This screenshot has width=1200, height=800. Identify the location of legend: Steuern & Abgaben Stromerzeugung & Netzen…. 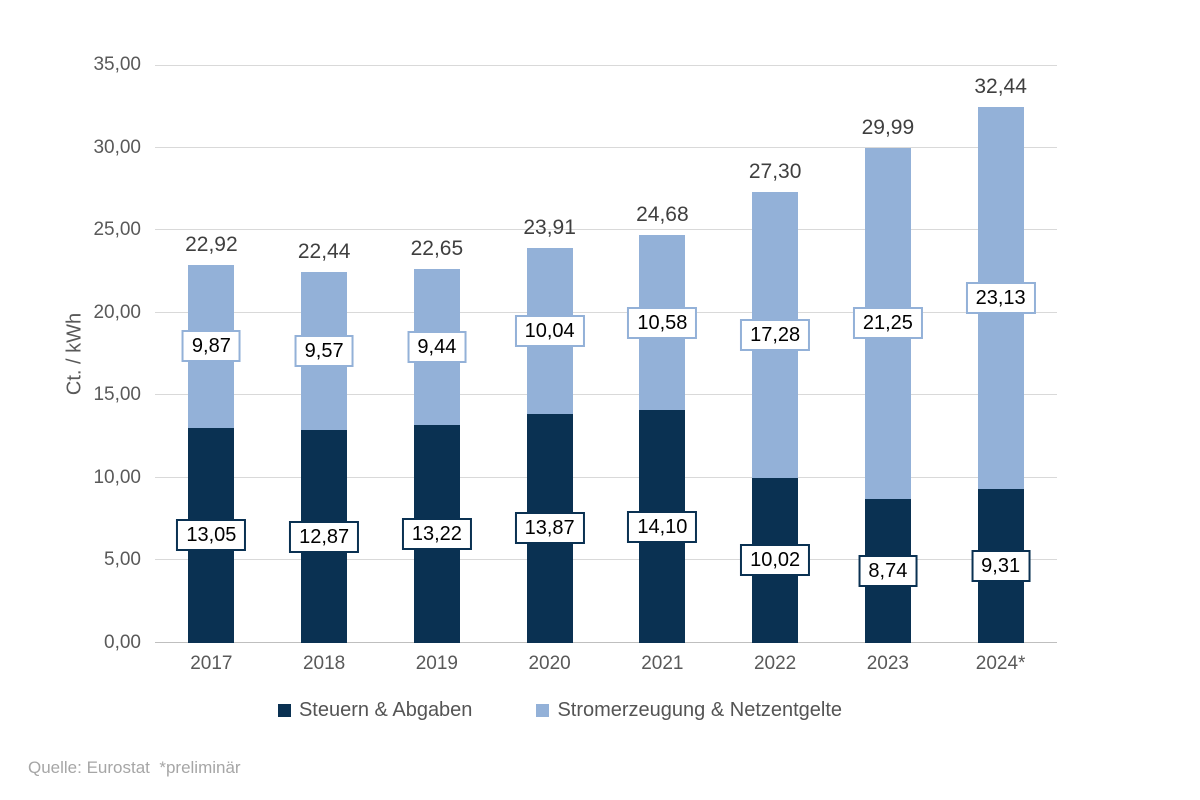
(560, 710).